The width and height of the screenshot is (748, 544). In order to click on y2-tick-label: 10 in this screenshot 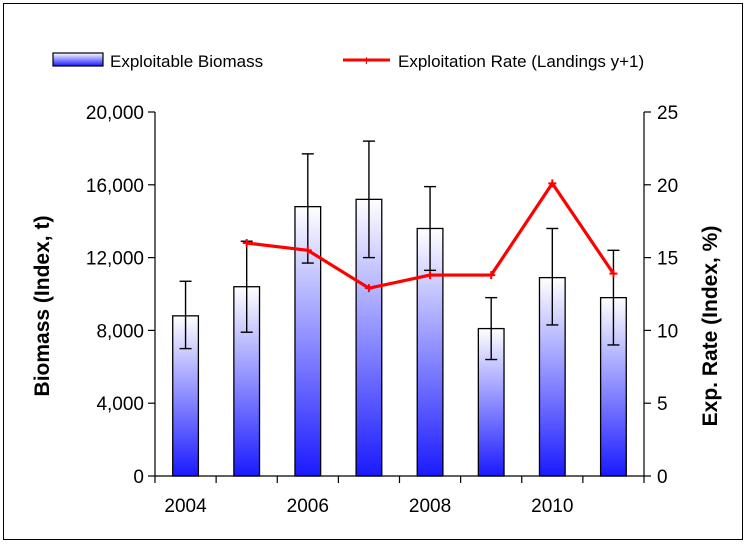, I will do `click(667, 331)`.